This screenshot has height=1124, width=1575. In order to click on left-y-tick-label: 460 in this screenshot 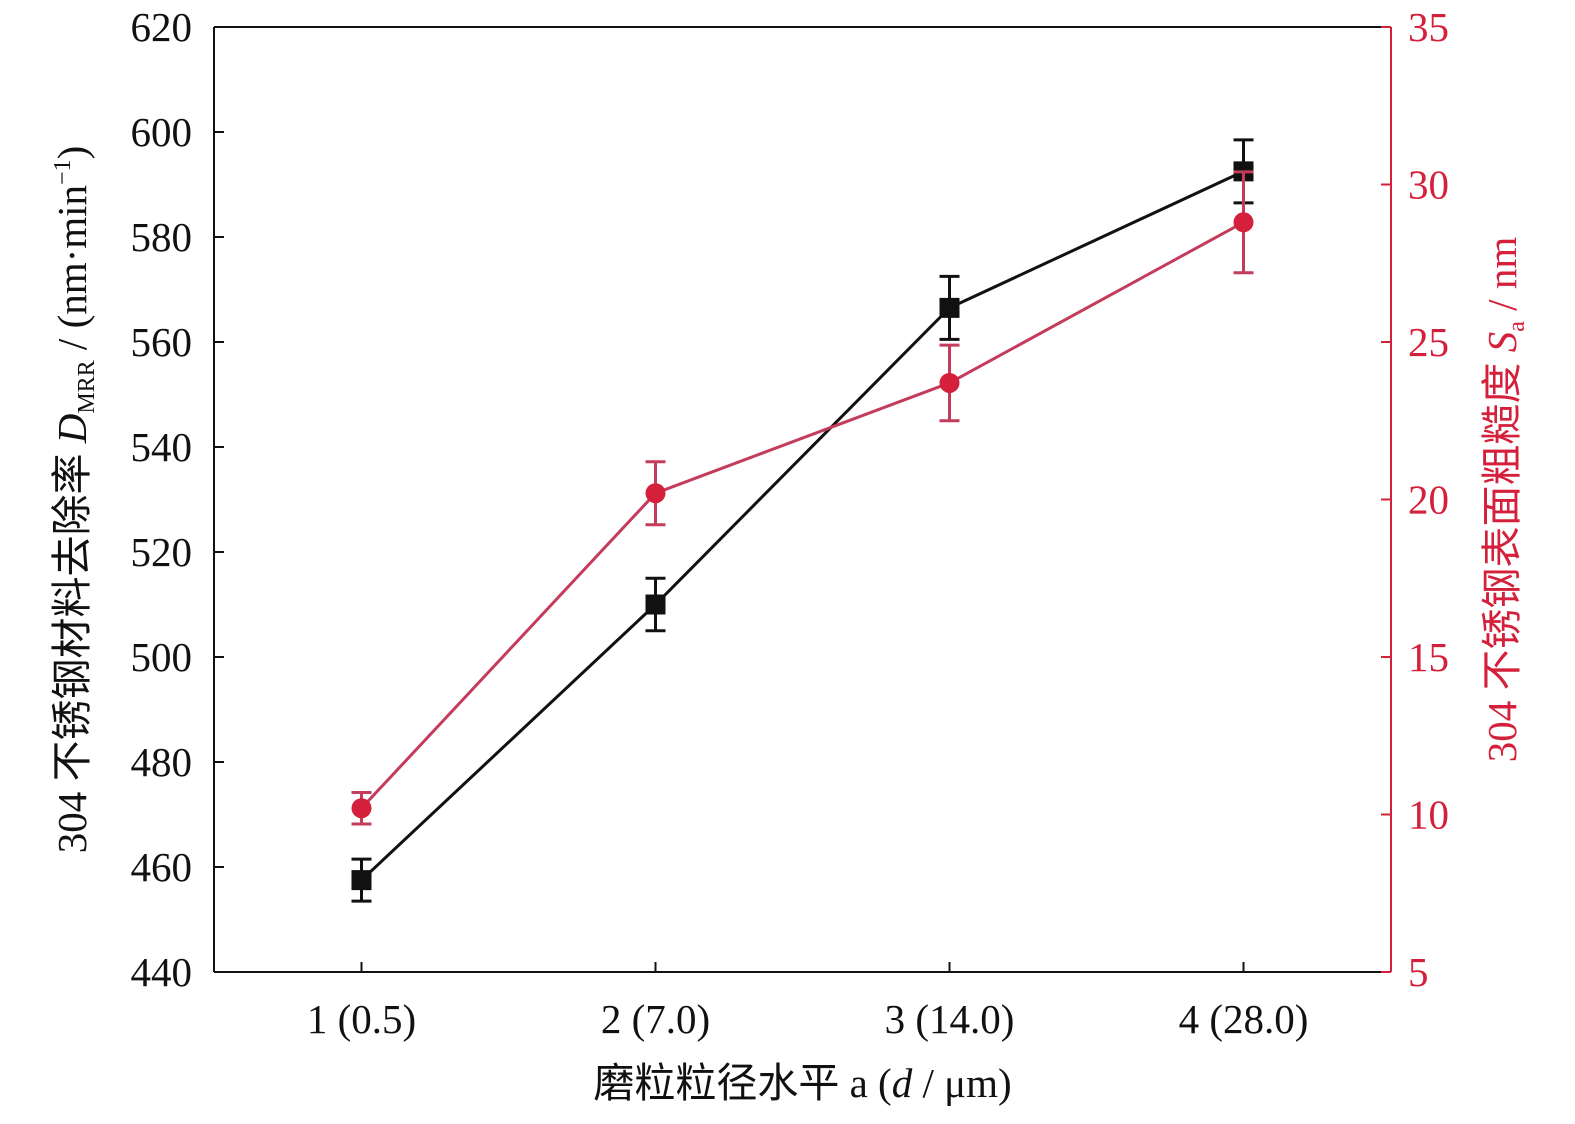, I will do `click(162, 867)`.